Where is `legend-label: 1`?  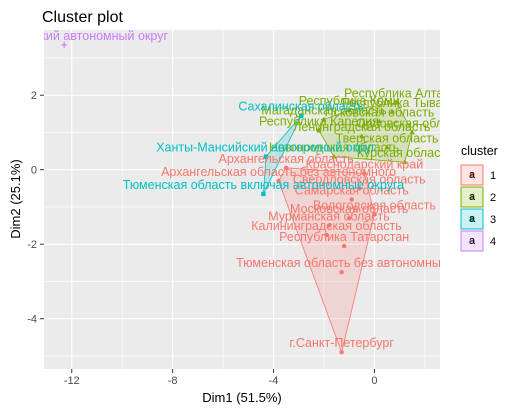
legend-label: 1 is located at coordinates (493, 176).